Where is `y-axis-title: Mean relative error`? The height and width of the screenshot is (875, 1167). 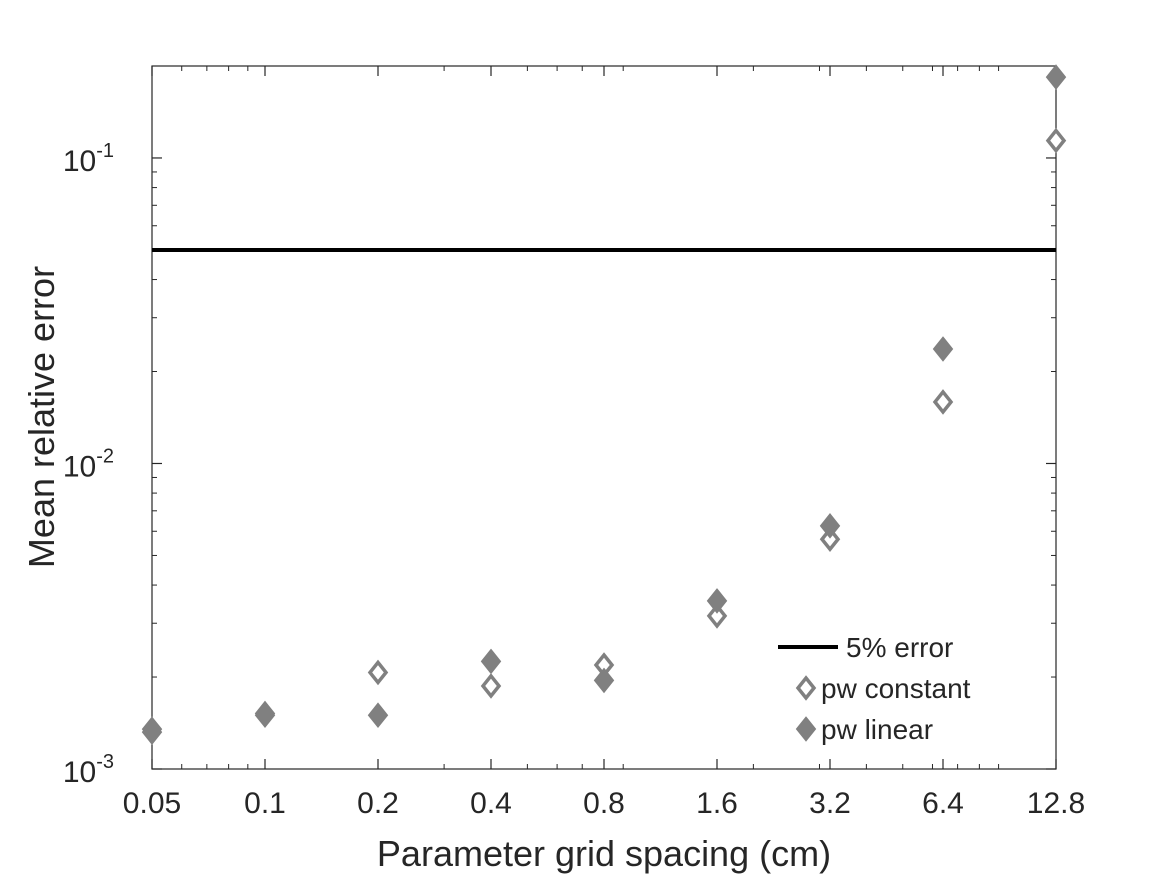
y-axis-title: Mean relative error is located at coordinates (41, 417).